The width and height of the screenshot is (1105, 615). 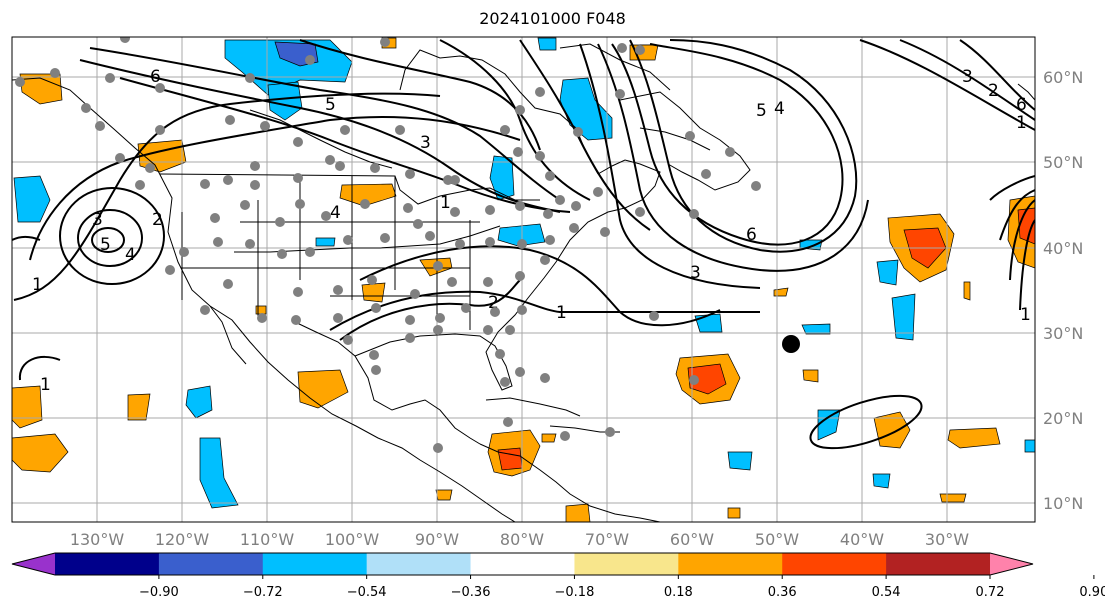 I want to click on latitude-axis-labels: 60°N 50°N 40°N 30°N 20°N 10°N, so click(x=1063, y=290).